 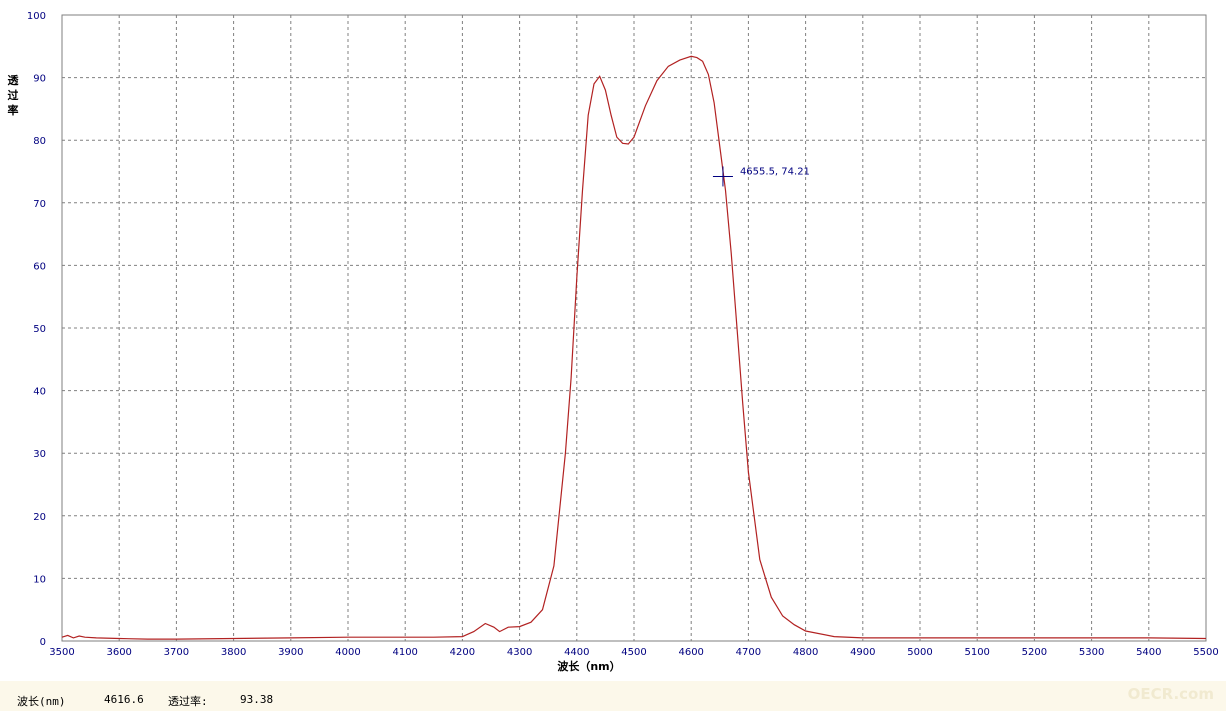 I want to click on x-tick-label: 4100, so click(x=404, y=652).